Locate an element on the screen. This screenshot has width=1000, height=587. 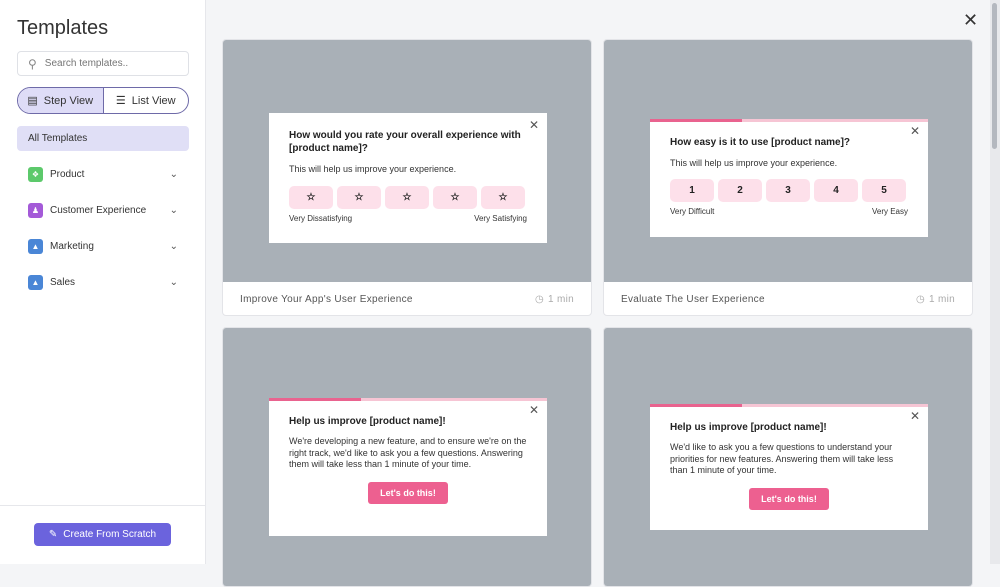
low-label: Very Dissatisfying is located at coordinates (321, 218).